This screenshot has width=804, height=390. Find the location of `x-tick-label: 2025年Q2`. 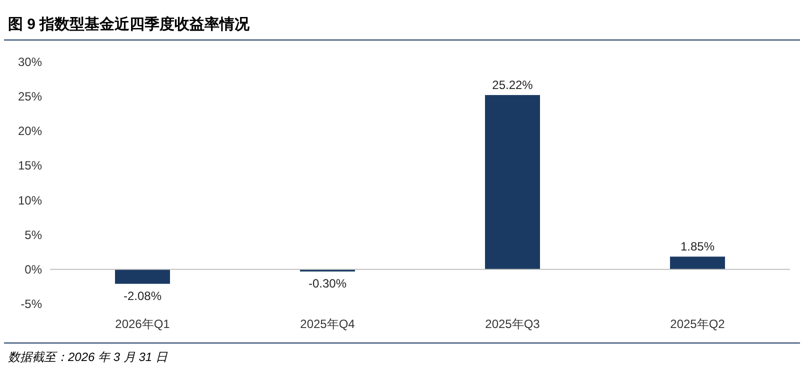

x-tick-label: 2025年Q2 is located at coordinates (698, 324).